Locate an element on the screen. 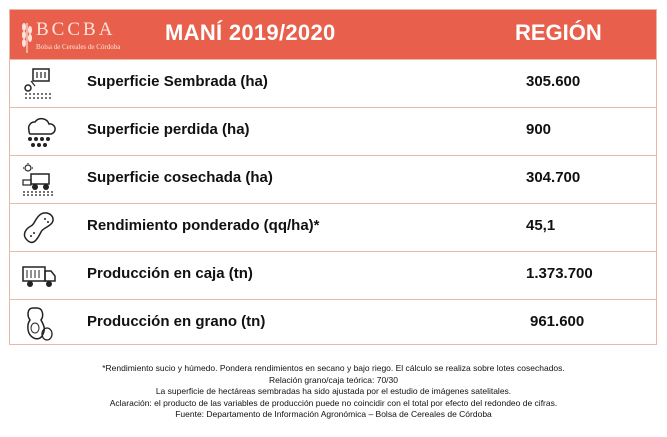 The height and width of the screenshot is (437, 667). bccba-logo: BCCBA Bolsa de Cereales de Córdoba is located at coordinates (77, 36).